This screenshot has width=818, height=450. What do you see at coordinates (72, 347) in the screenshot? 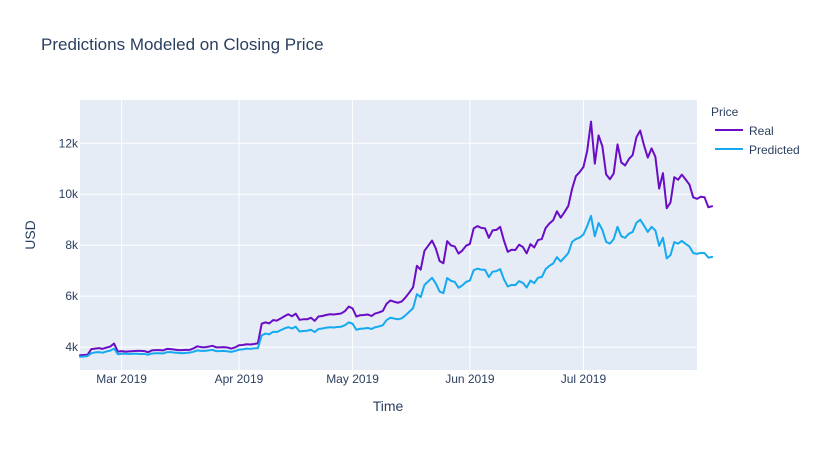
I see `y-tick-label: 4k` at bounding box center [72, 347].